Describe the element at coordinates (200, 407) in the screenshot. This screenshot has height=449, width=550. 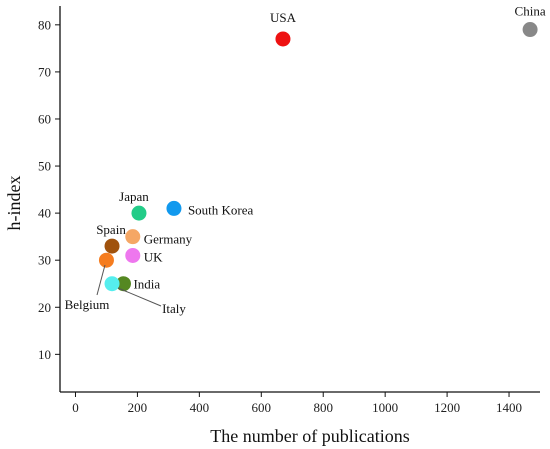
I see `x-tick-label: 400` at that location.